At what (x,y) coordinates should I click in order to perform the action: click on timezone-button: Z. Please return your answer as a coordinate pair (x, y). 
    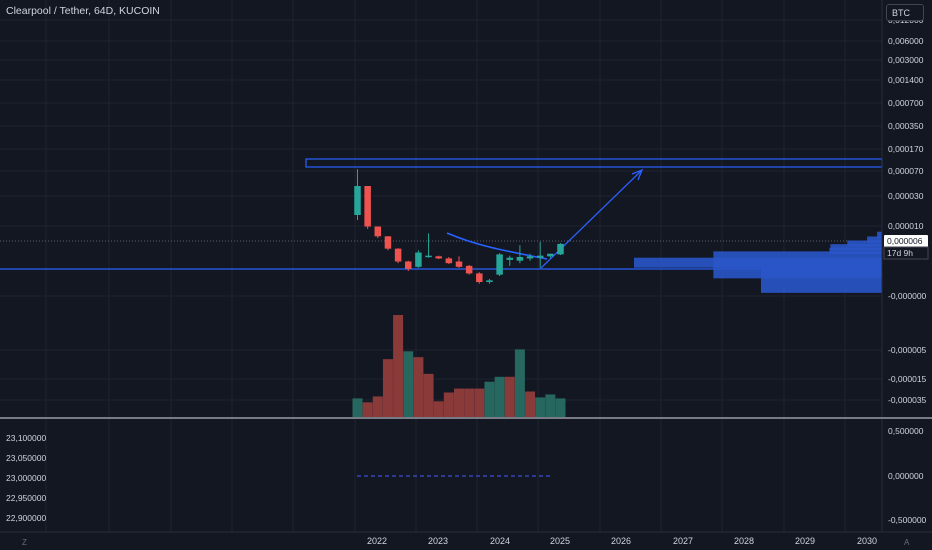
    Looking at the image, I should click on (24, 542).